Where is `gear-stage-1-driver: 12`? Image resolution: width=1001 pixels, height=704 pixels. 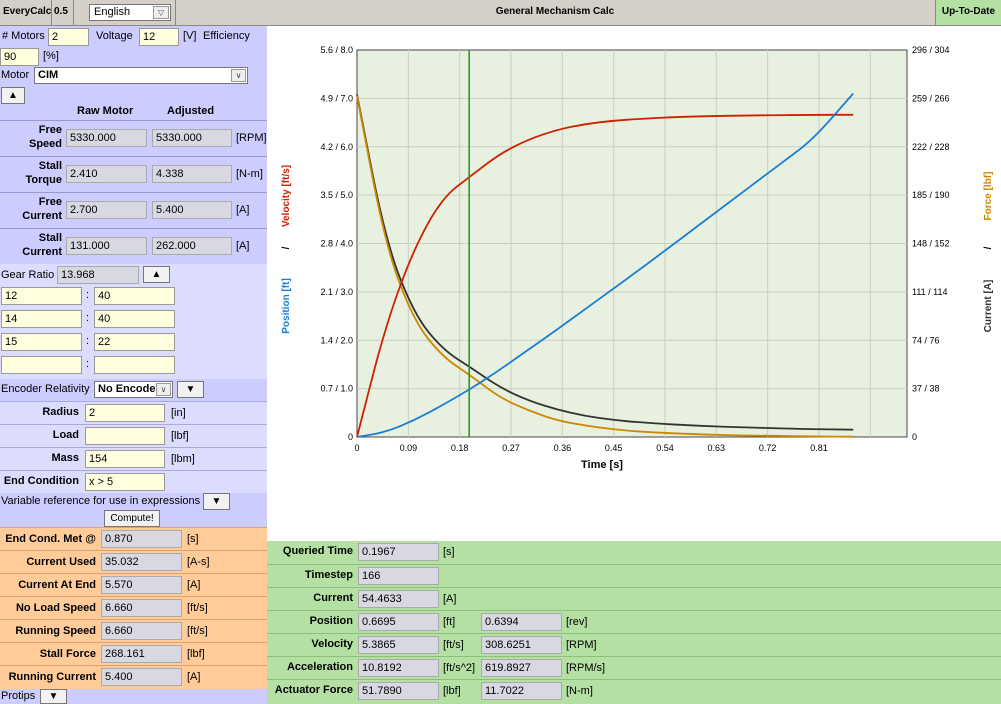 gear-stage-1-driver: 12 is located at coordinates (41, 296).